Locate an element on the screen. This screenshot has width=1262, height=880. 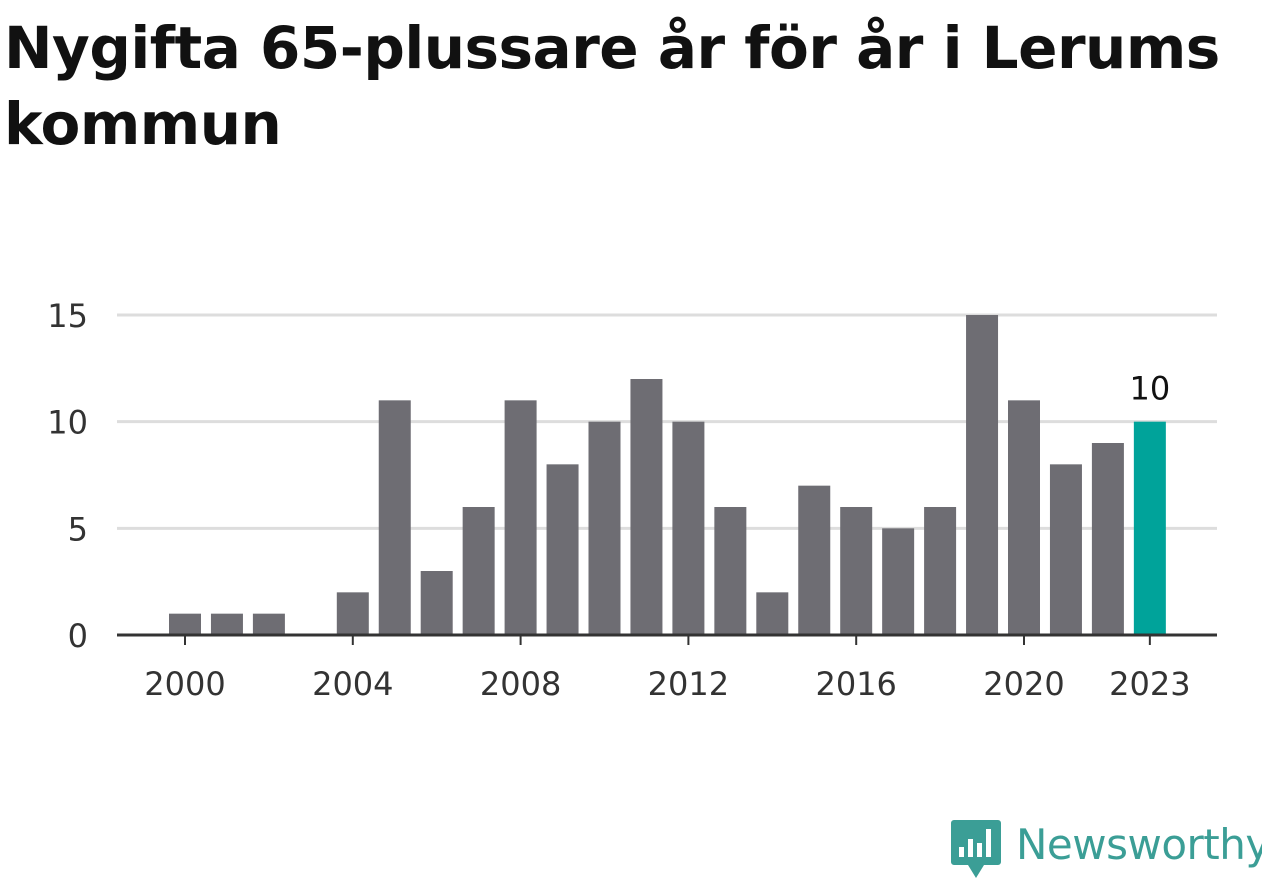
brand-name: Newsworthy is located at coordinates (1139, 844).